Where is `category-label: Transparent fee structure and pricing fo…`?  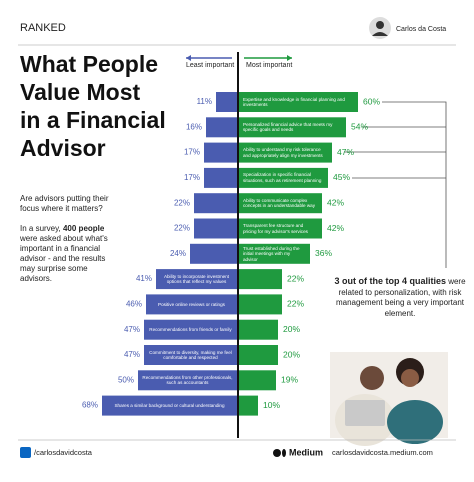 category-label: Transparent fee structure and pricing fo… is located at coordinates (275, 228).